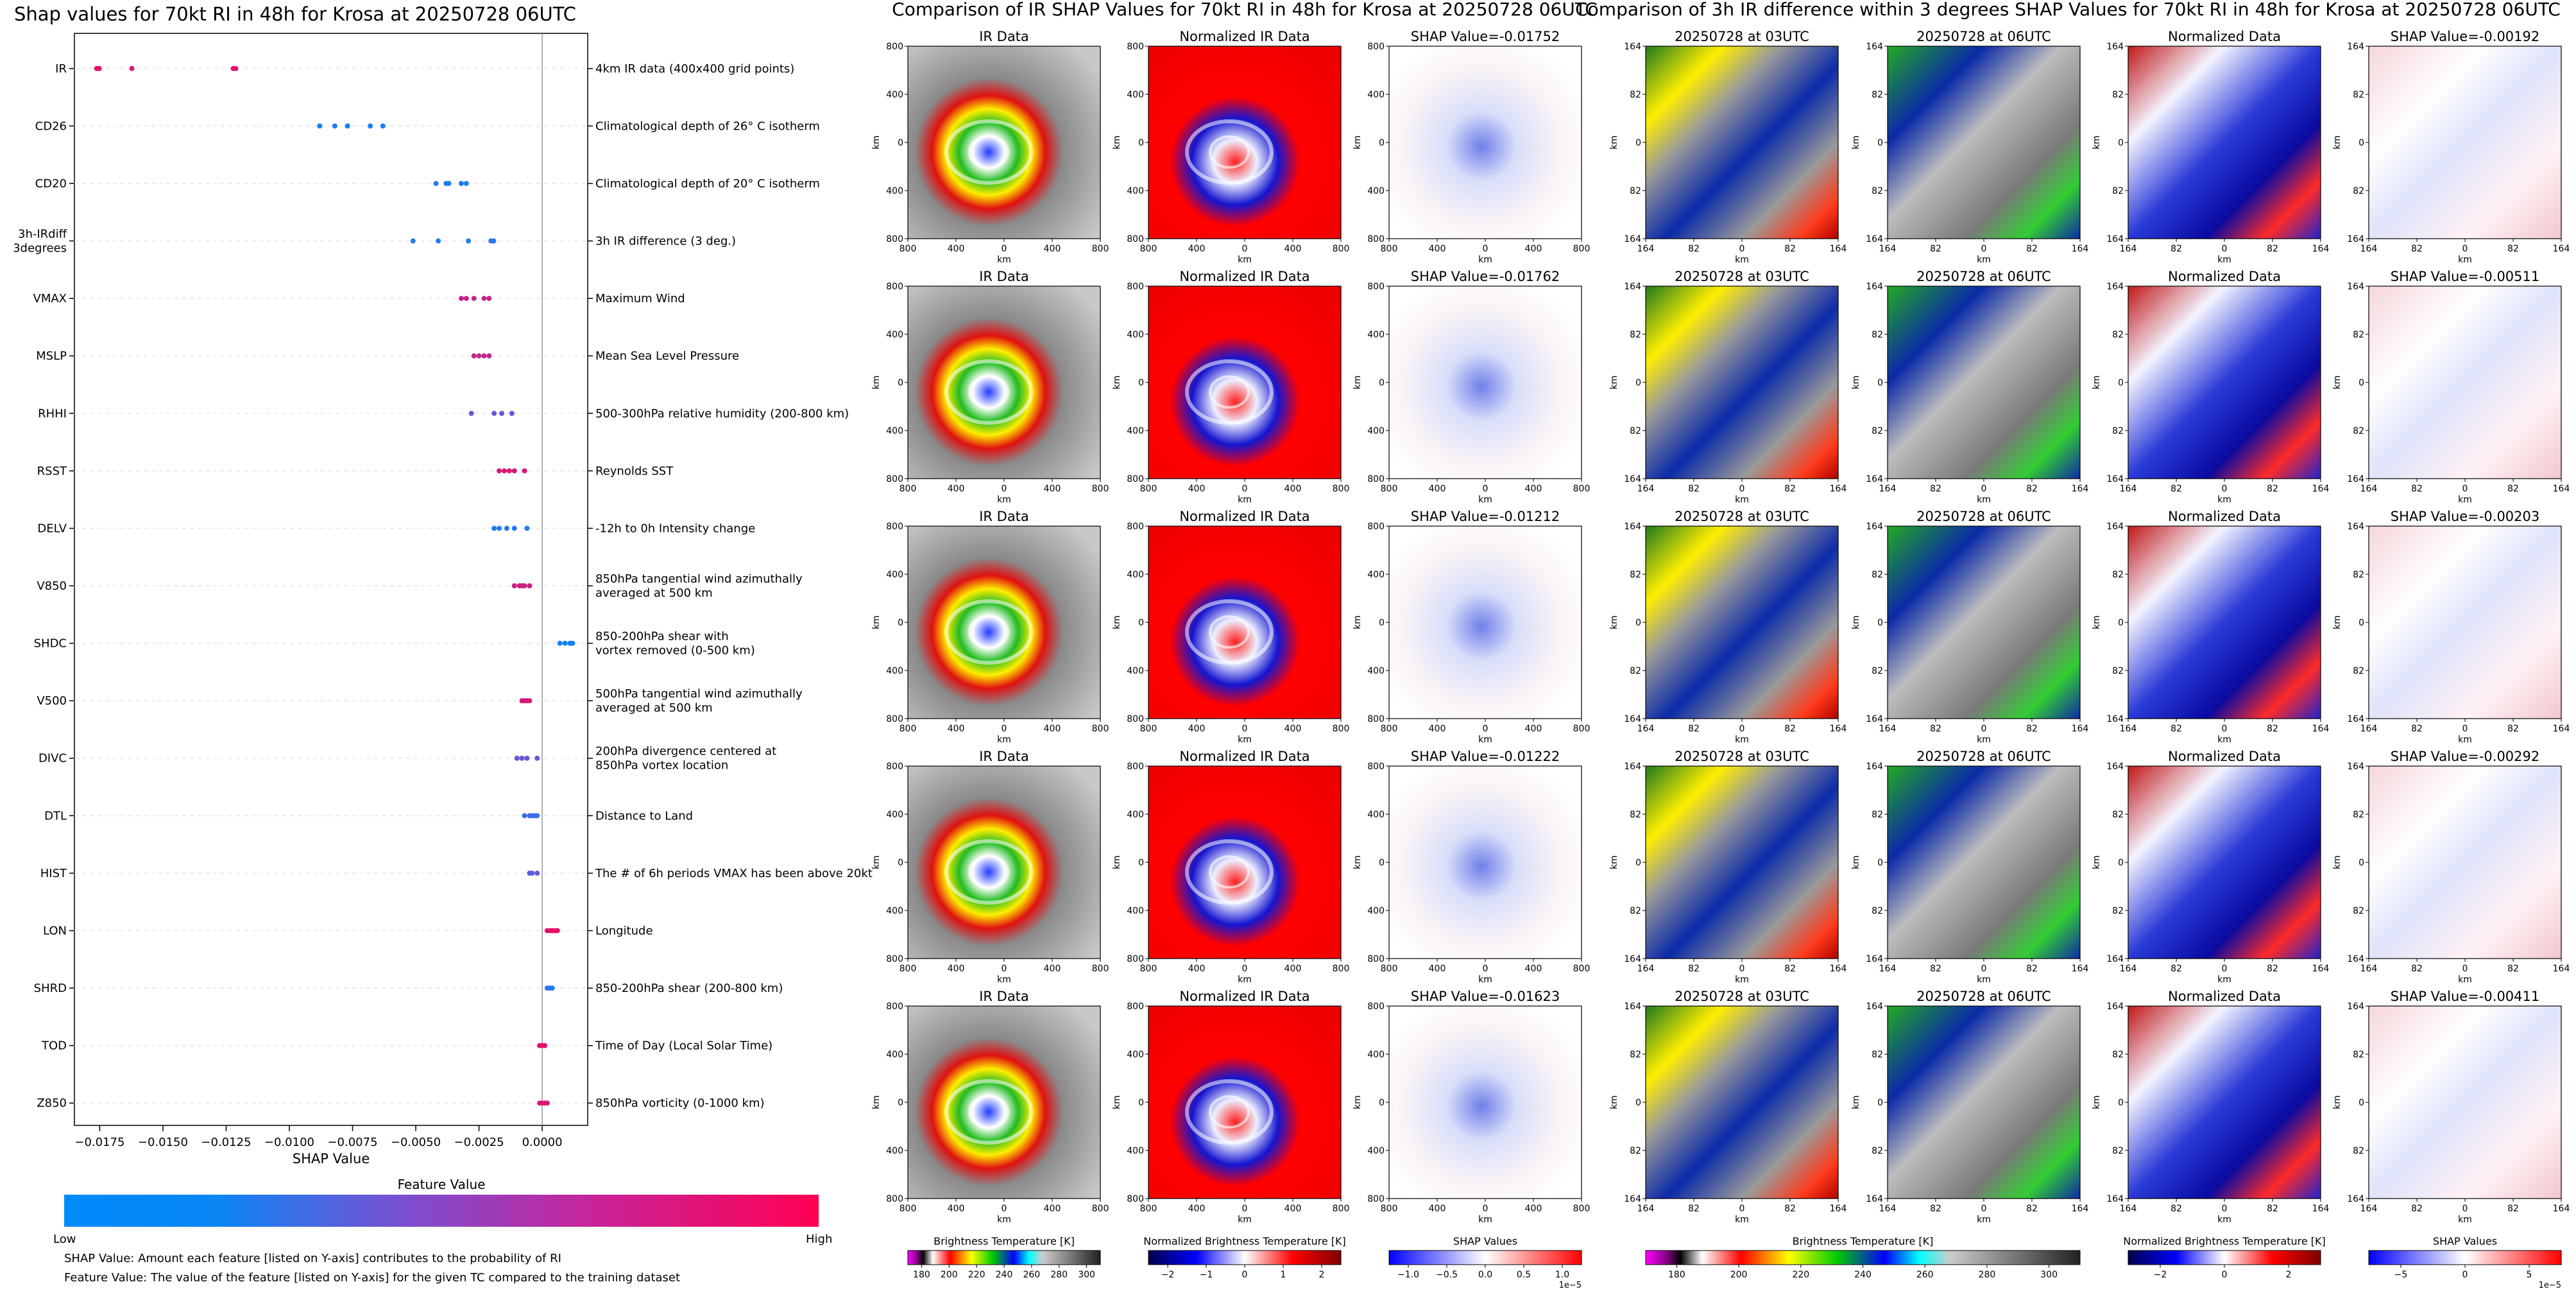  What do you see at coordinates (1447, 1275) in the screenshot?
I see `colorbar-tick-label: −0.5` at bounding box center [1447, 1275].